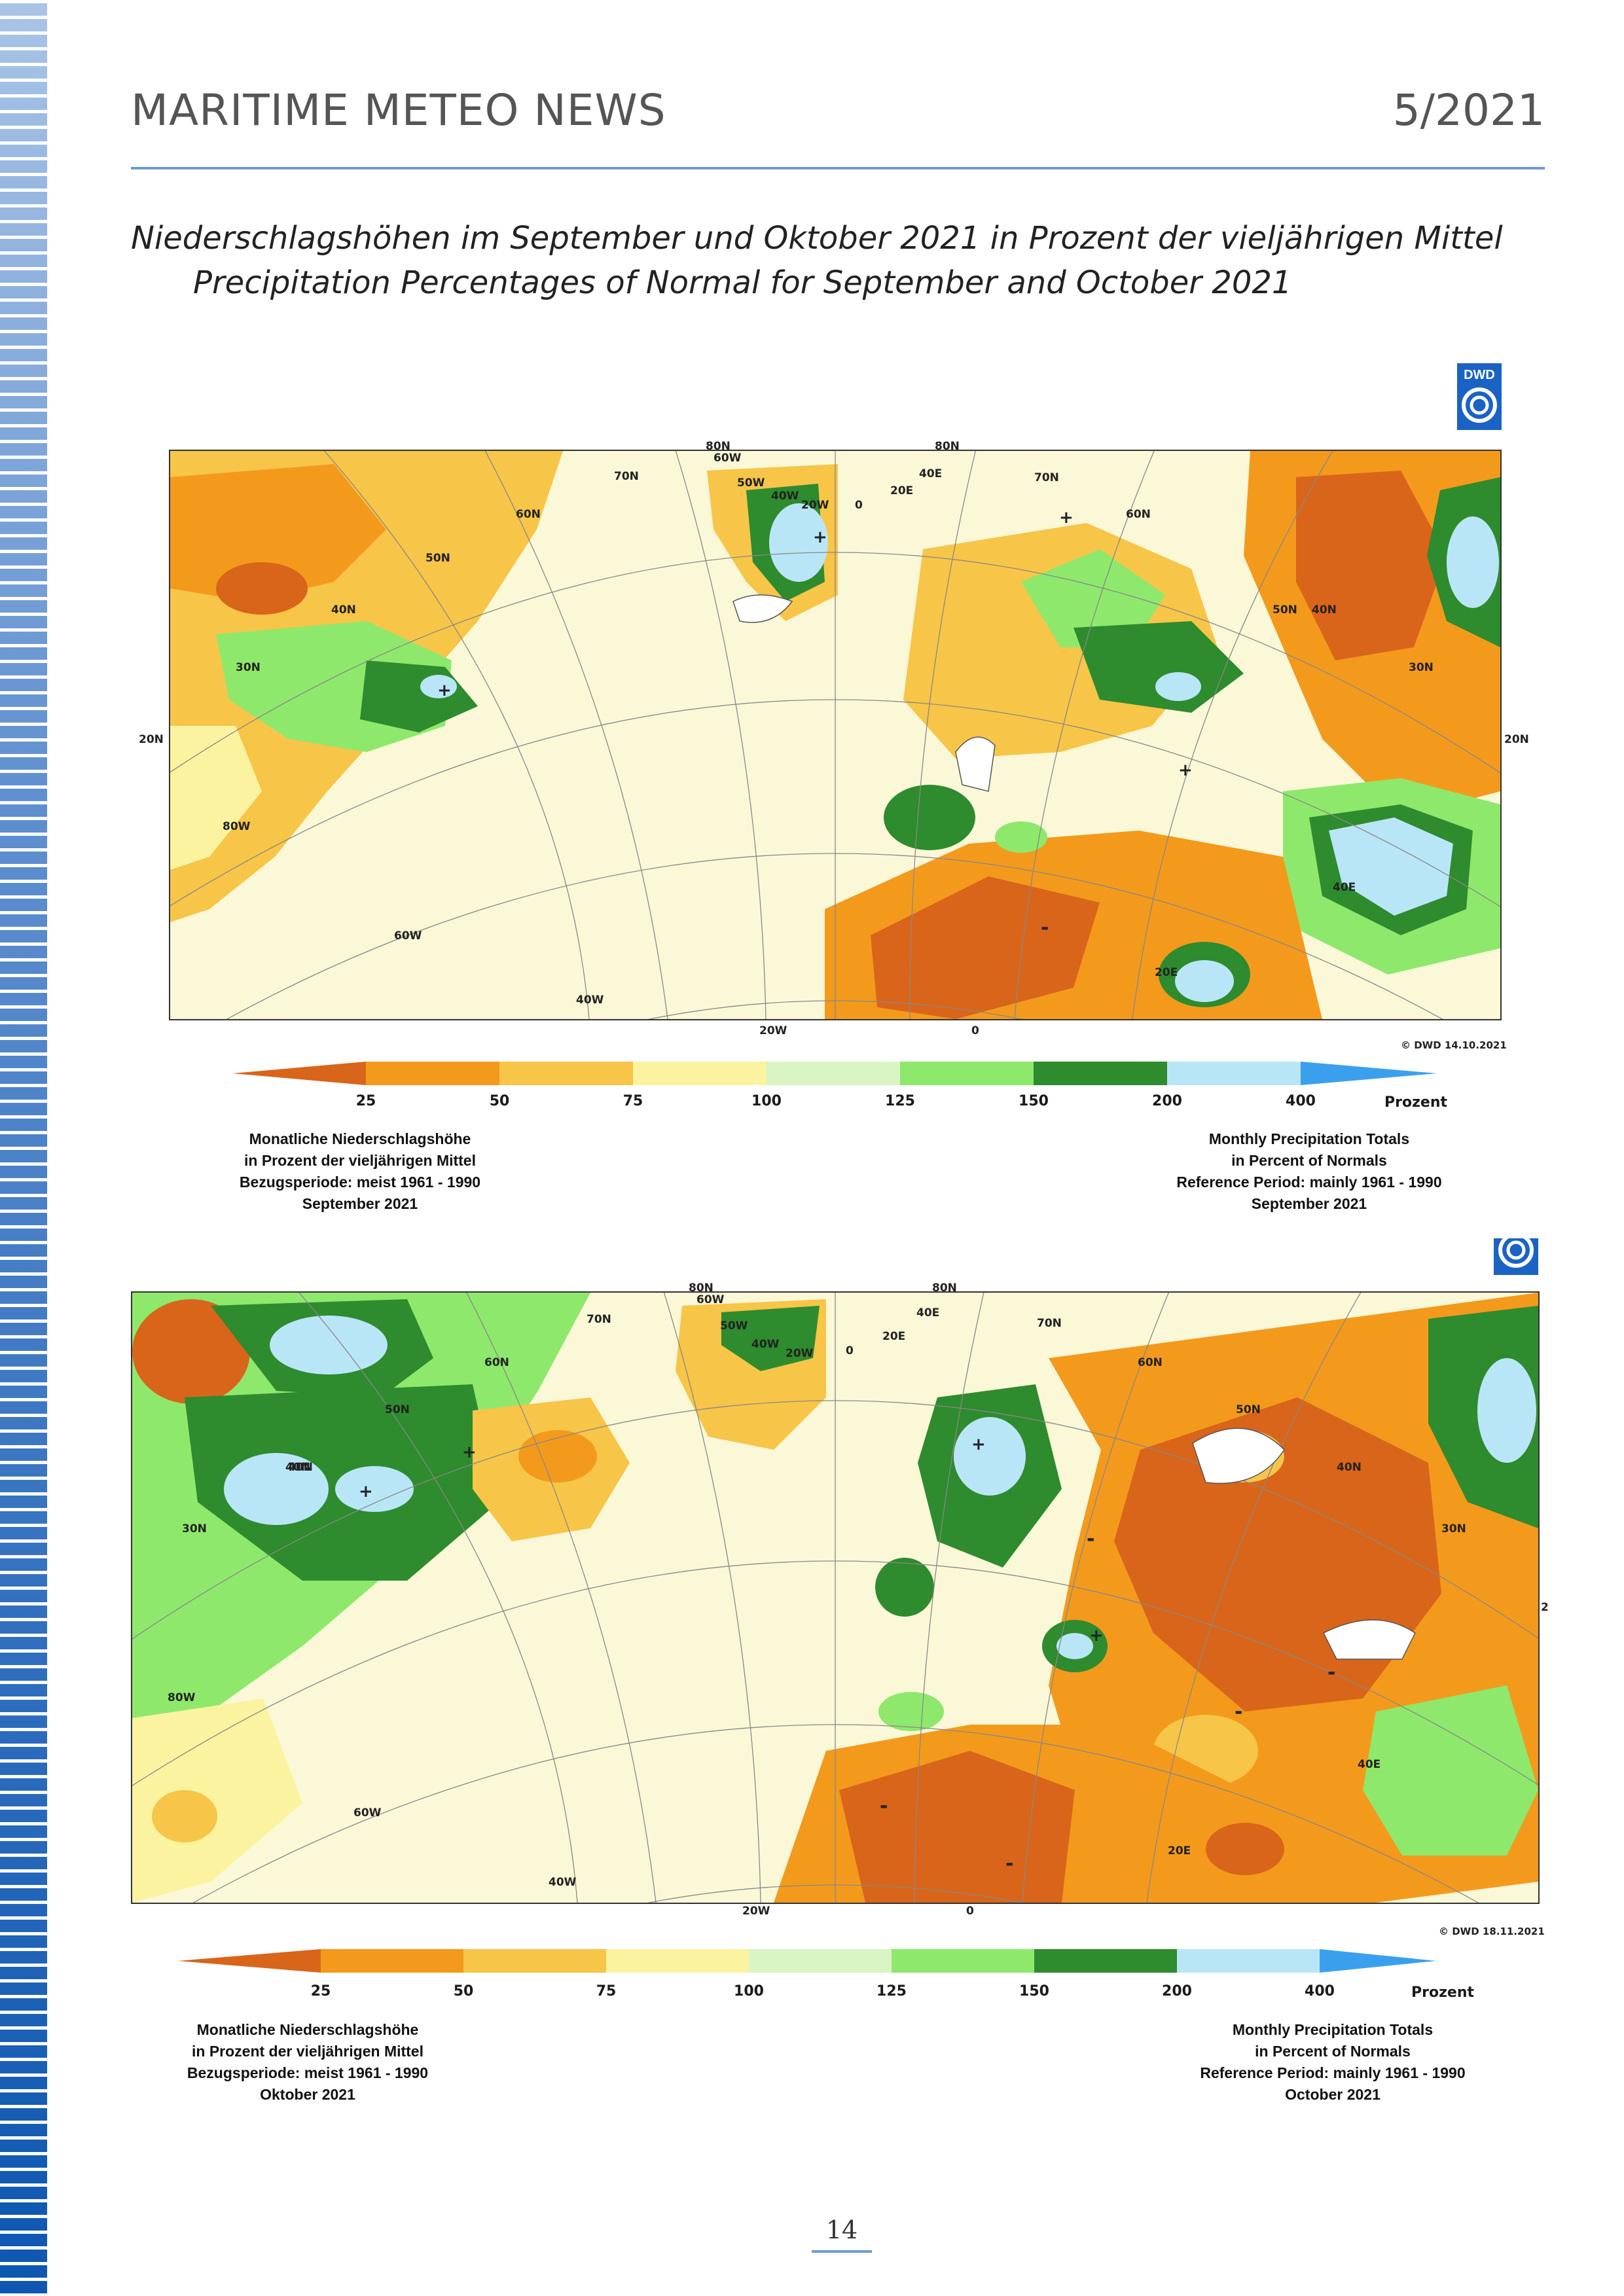  What do you see at coordinates (799, 1353) in the screenshot?
I see `map2-grid-label: 20W` at bounding box center [799, 1353].